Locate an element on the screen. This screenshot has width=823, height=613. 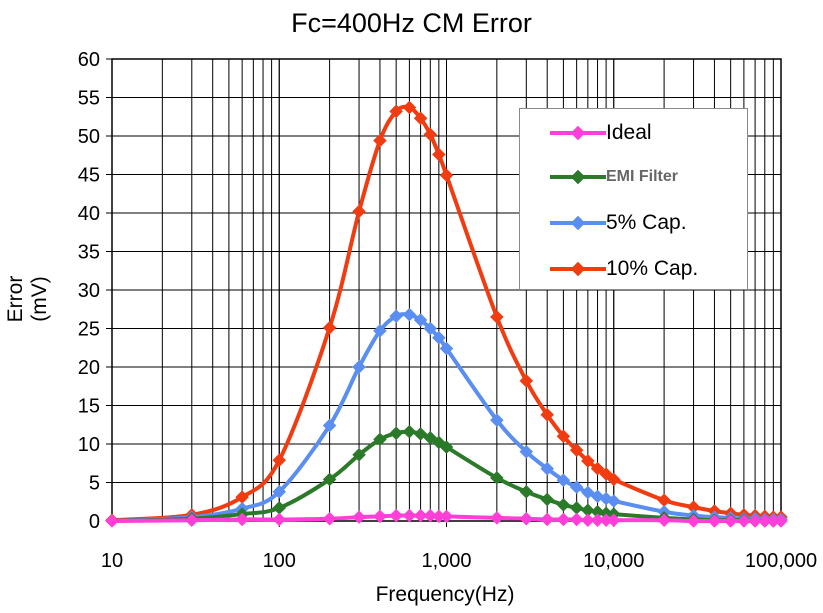
legend-item-ideal: Ideal is located at coordinates (633, 133).